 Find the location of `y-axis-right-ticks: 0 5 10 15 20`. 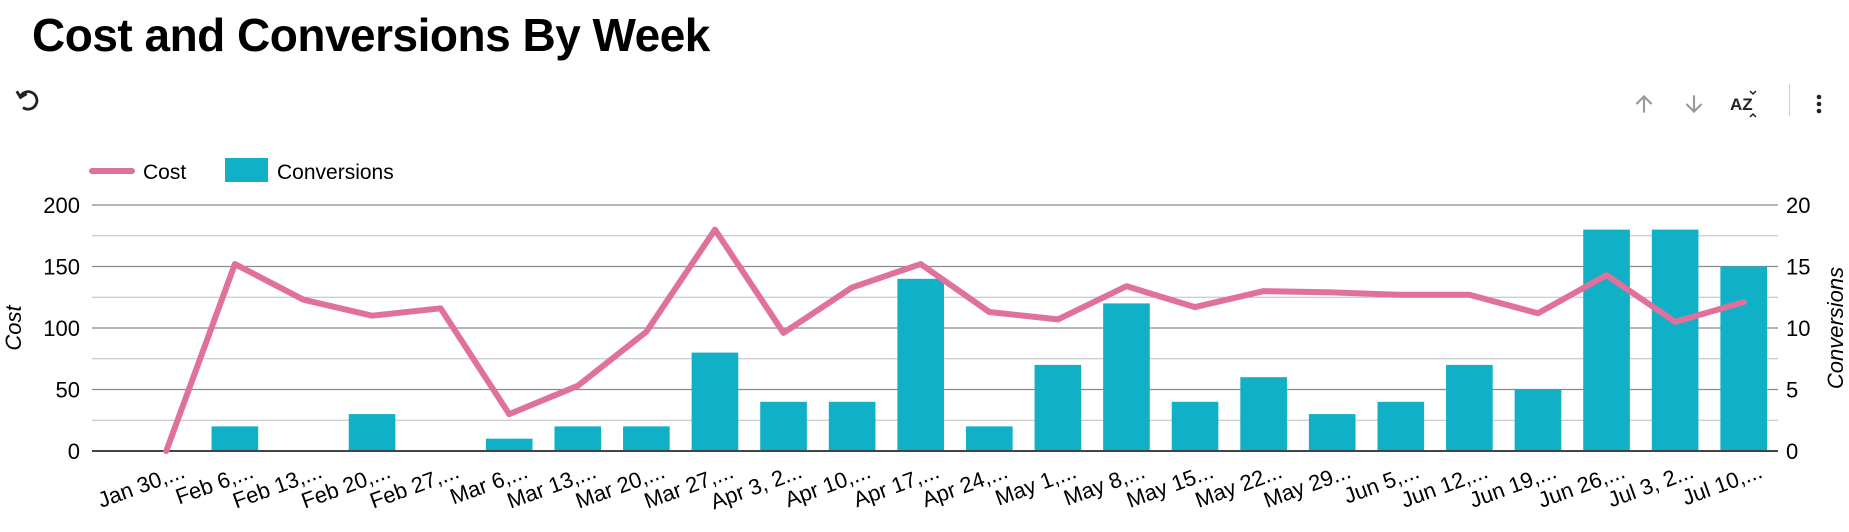

y-axis-right-ticks: 0 5 10 15 20 is located at coordinates (1798, 328).